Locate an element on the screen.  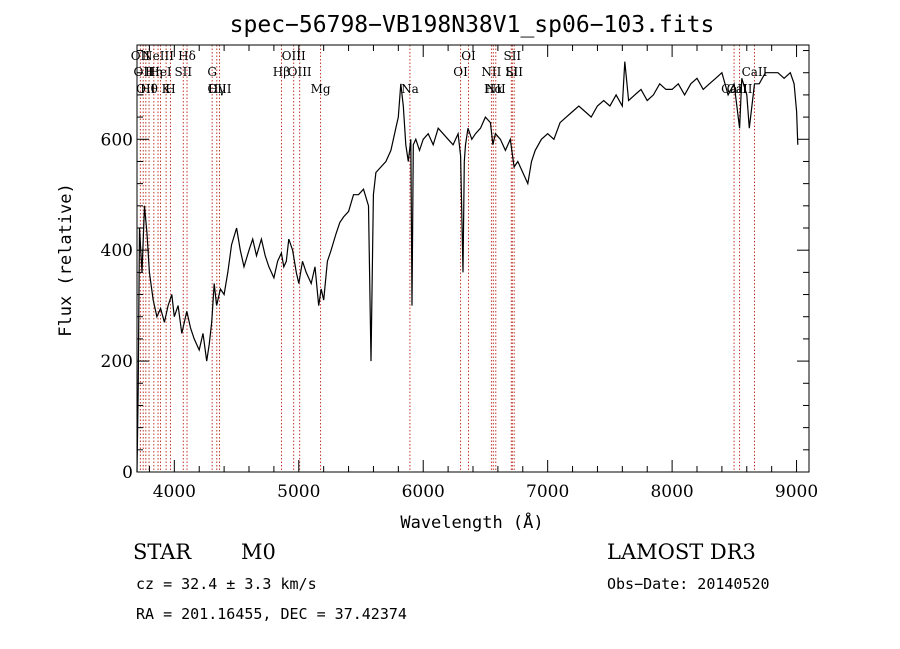
x-tick-label: 7000 is located at coordinates (547, 492).